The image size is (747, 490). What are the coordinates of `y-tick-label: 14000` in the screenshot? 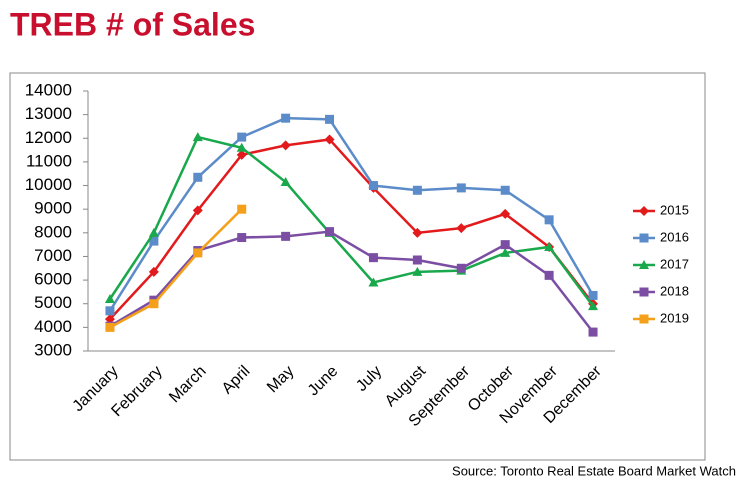 It's located at (48, 89).